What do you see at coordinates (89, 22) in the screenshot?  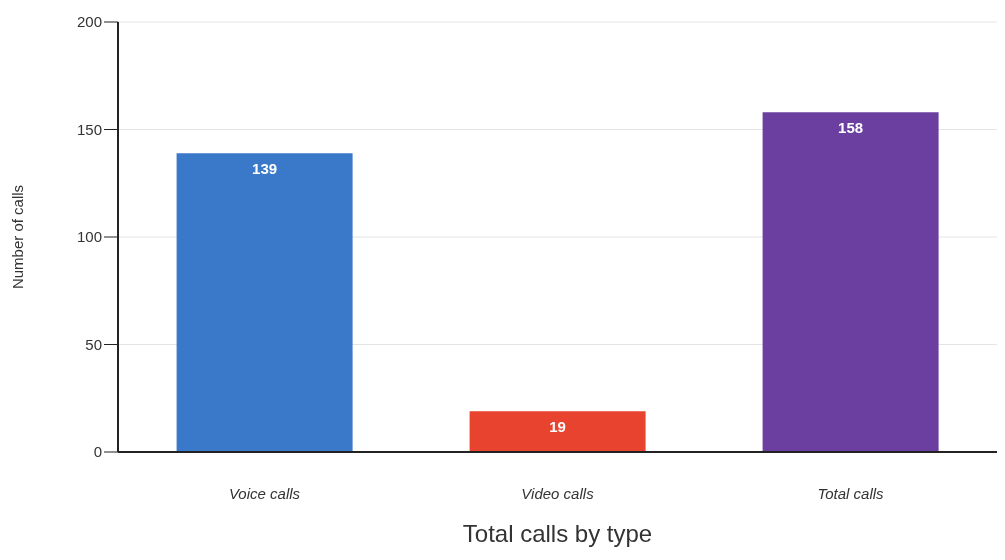 I see `y-tick-label: 200` at bounding box center [89, 22].